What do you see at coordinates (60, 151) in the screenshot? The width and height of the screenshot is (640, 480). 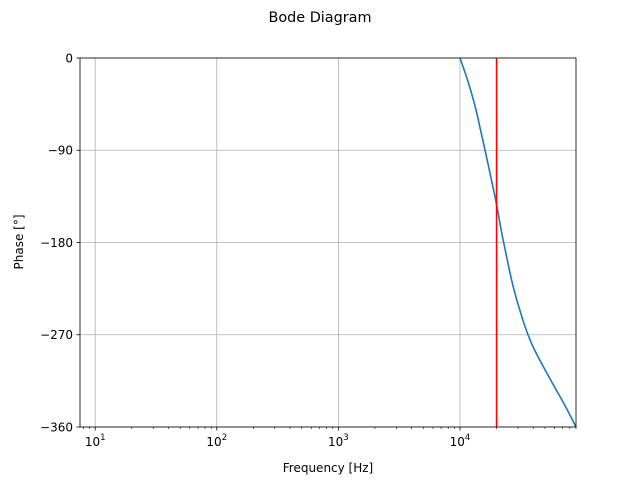 I see `y-tick-label: −90` at bounding box center [60, 151].